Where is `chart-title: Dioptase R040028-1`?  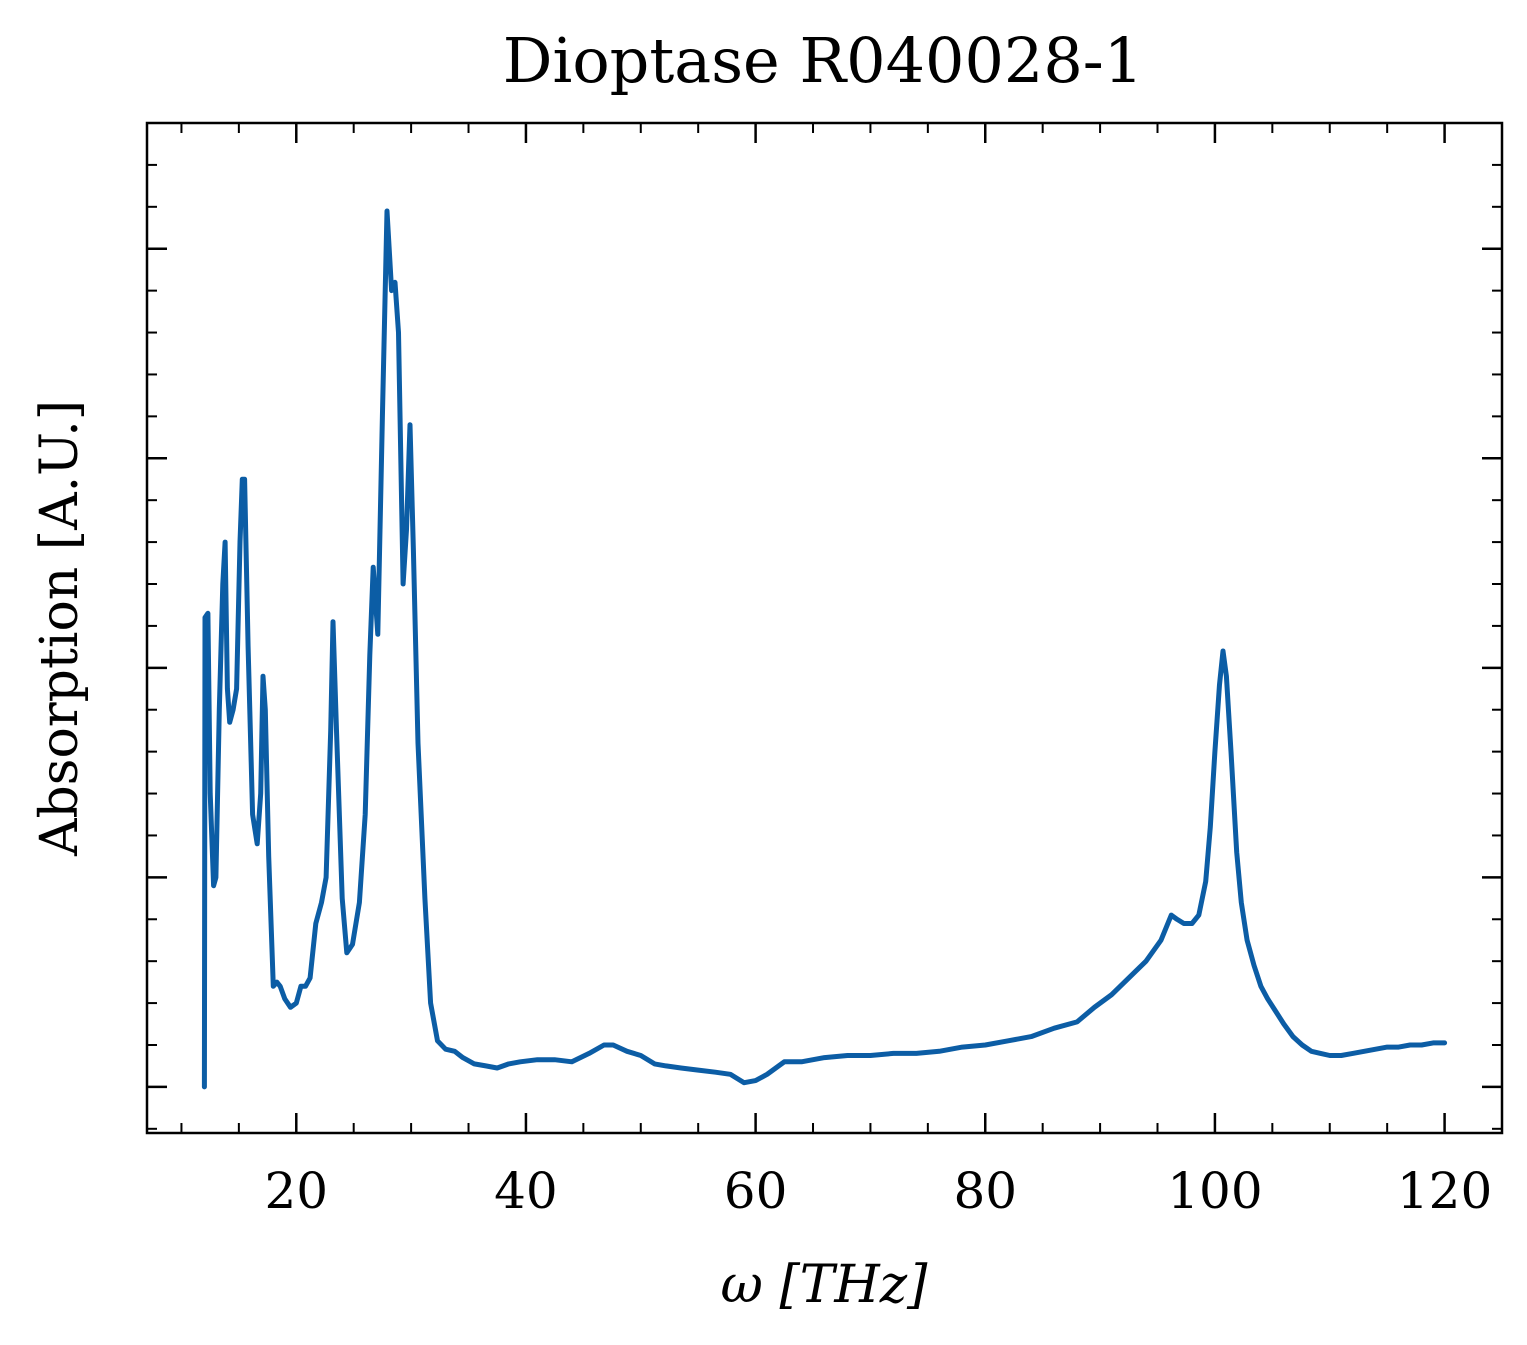
chart-title: Dioptase R040028-1 is located at coordinates (823, 60).